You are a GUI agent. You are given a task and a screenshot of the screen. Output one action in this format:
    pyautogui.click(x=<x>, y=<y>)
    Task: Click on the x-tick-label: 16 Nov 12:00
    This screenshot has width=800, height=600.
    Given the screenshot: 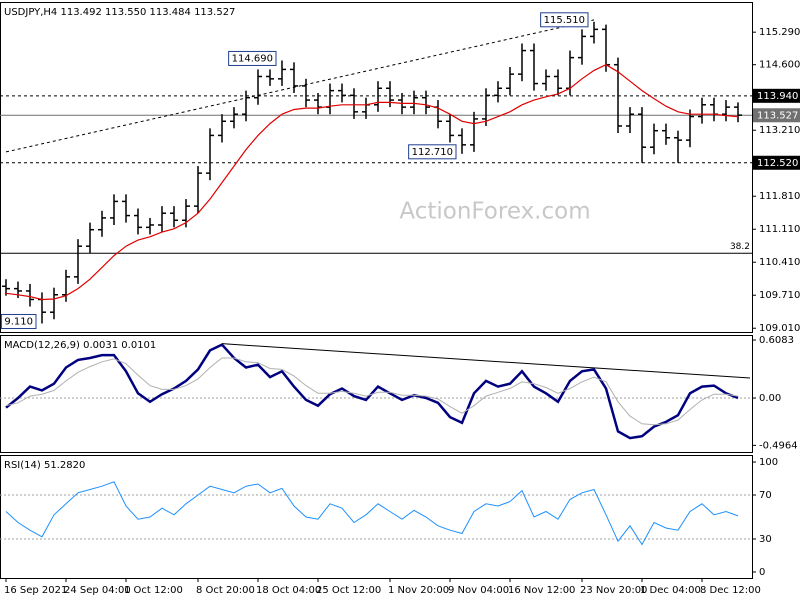 What is the action you would take?
    pyautogui.click(x=541, y=590)
    